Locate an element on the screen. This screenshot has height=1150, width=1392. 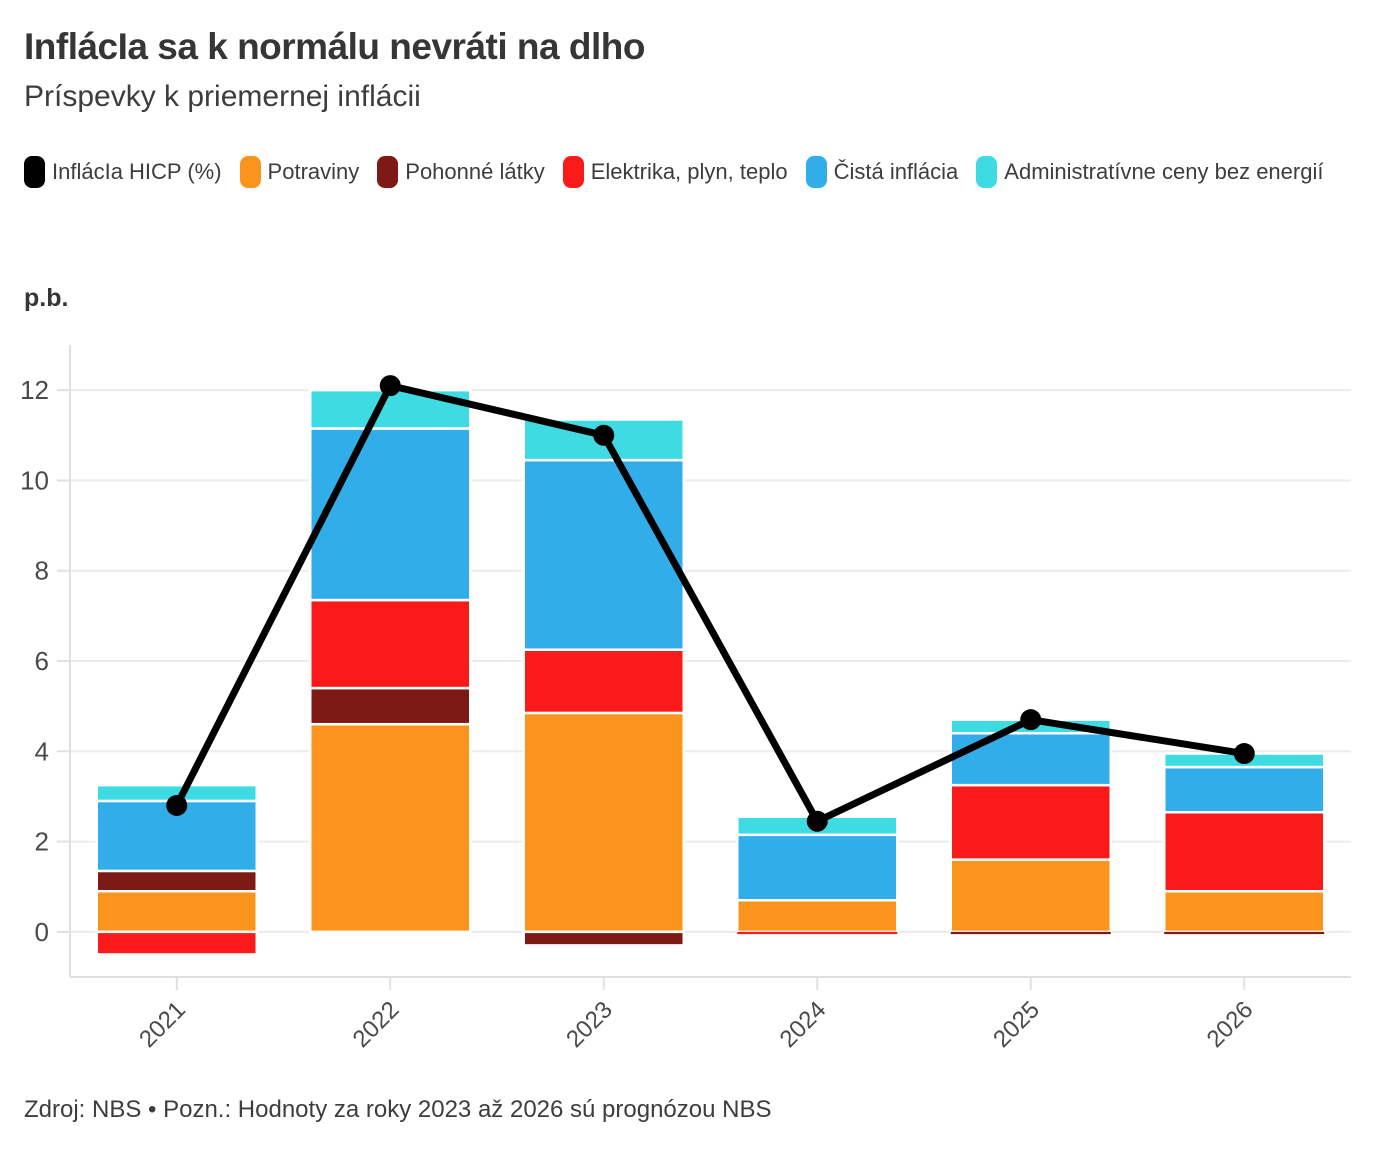
legend-swatch-pohonne-latky-icon is located at coordinates (388, 172).